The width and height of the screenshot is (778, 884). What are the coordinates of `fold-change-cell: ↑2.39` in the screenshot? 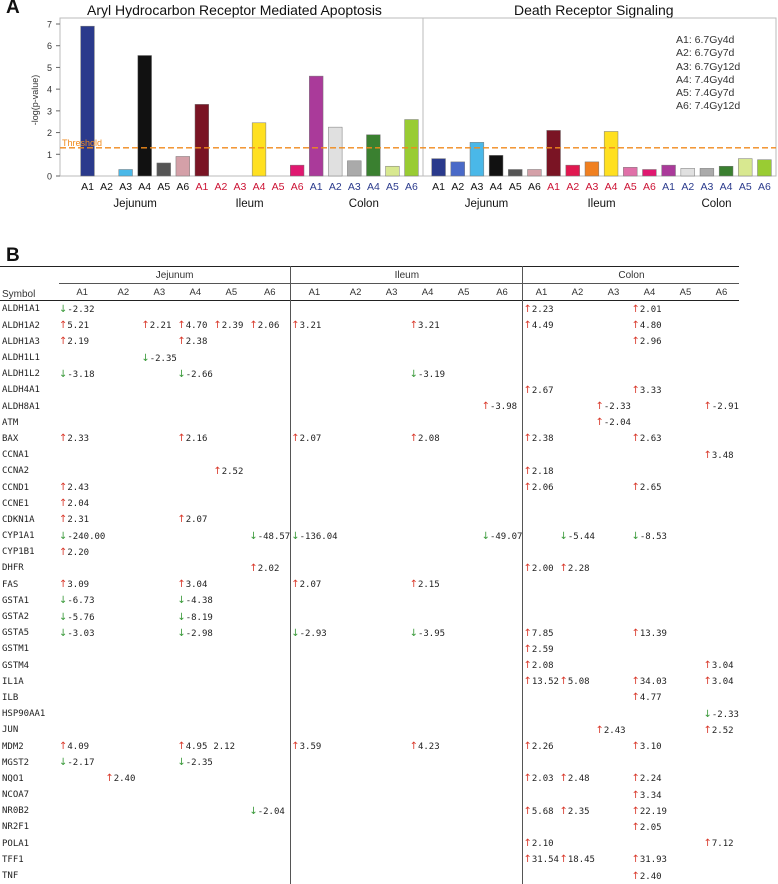 It's located at (231, 326).